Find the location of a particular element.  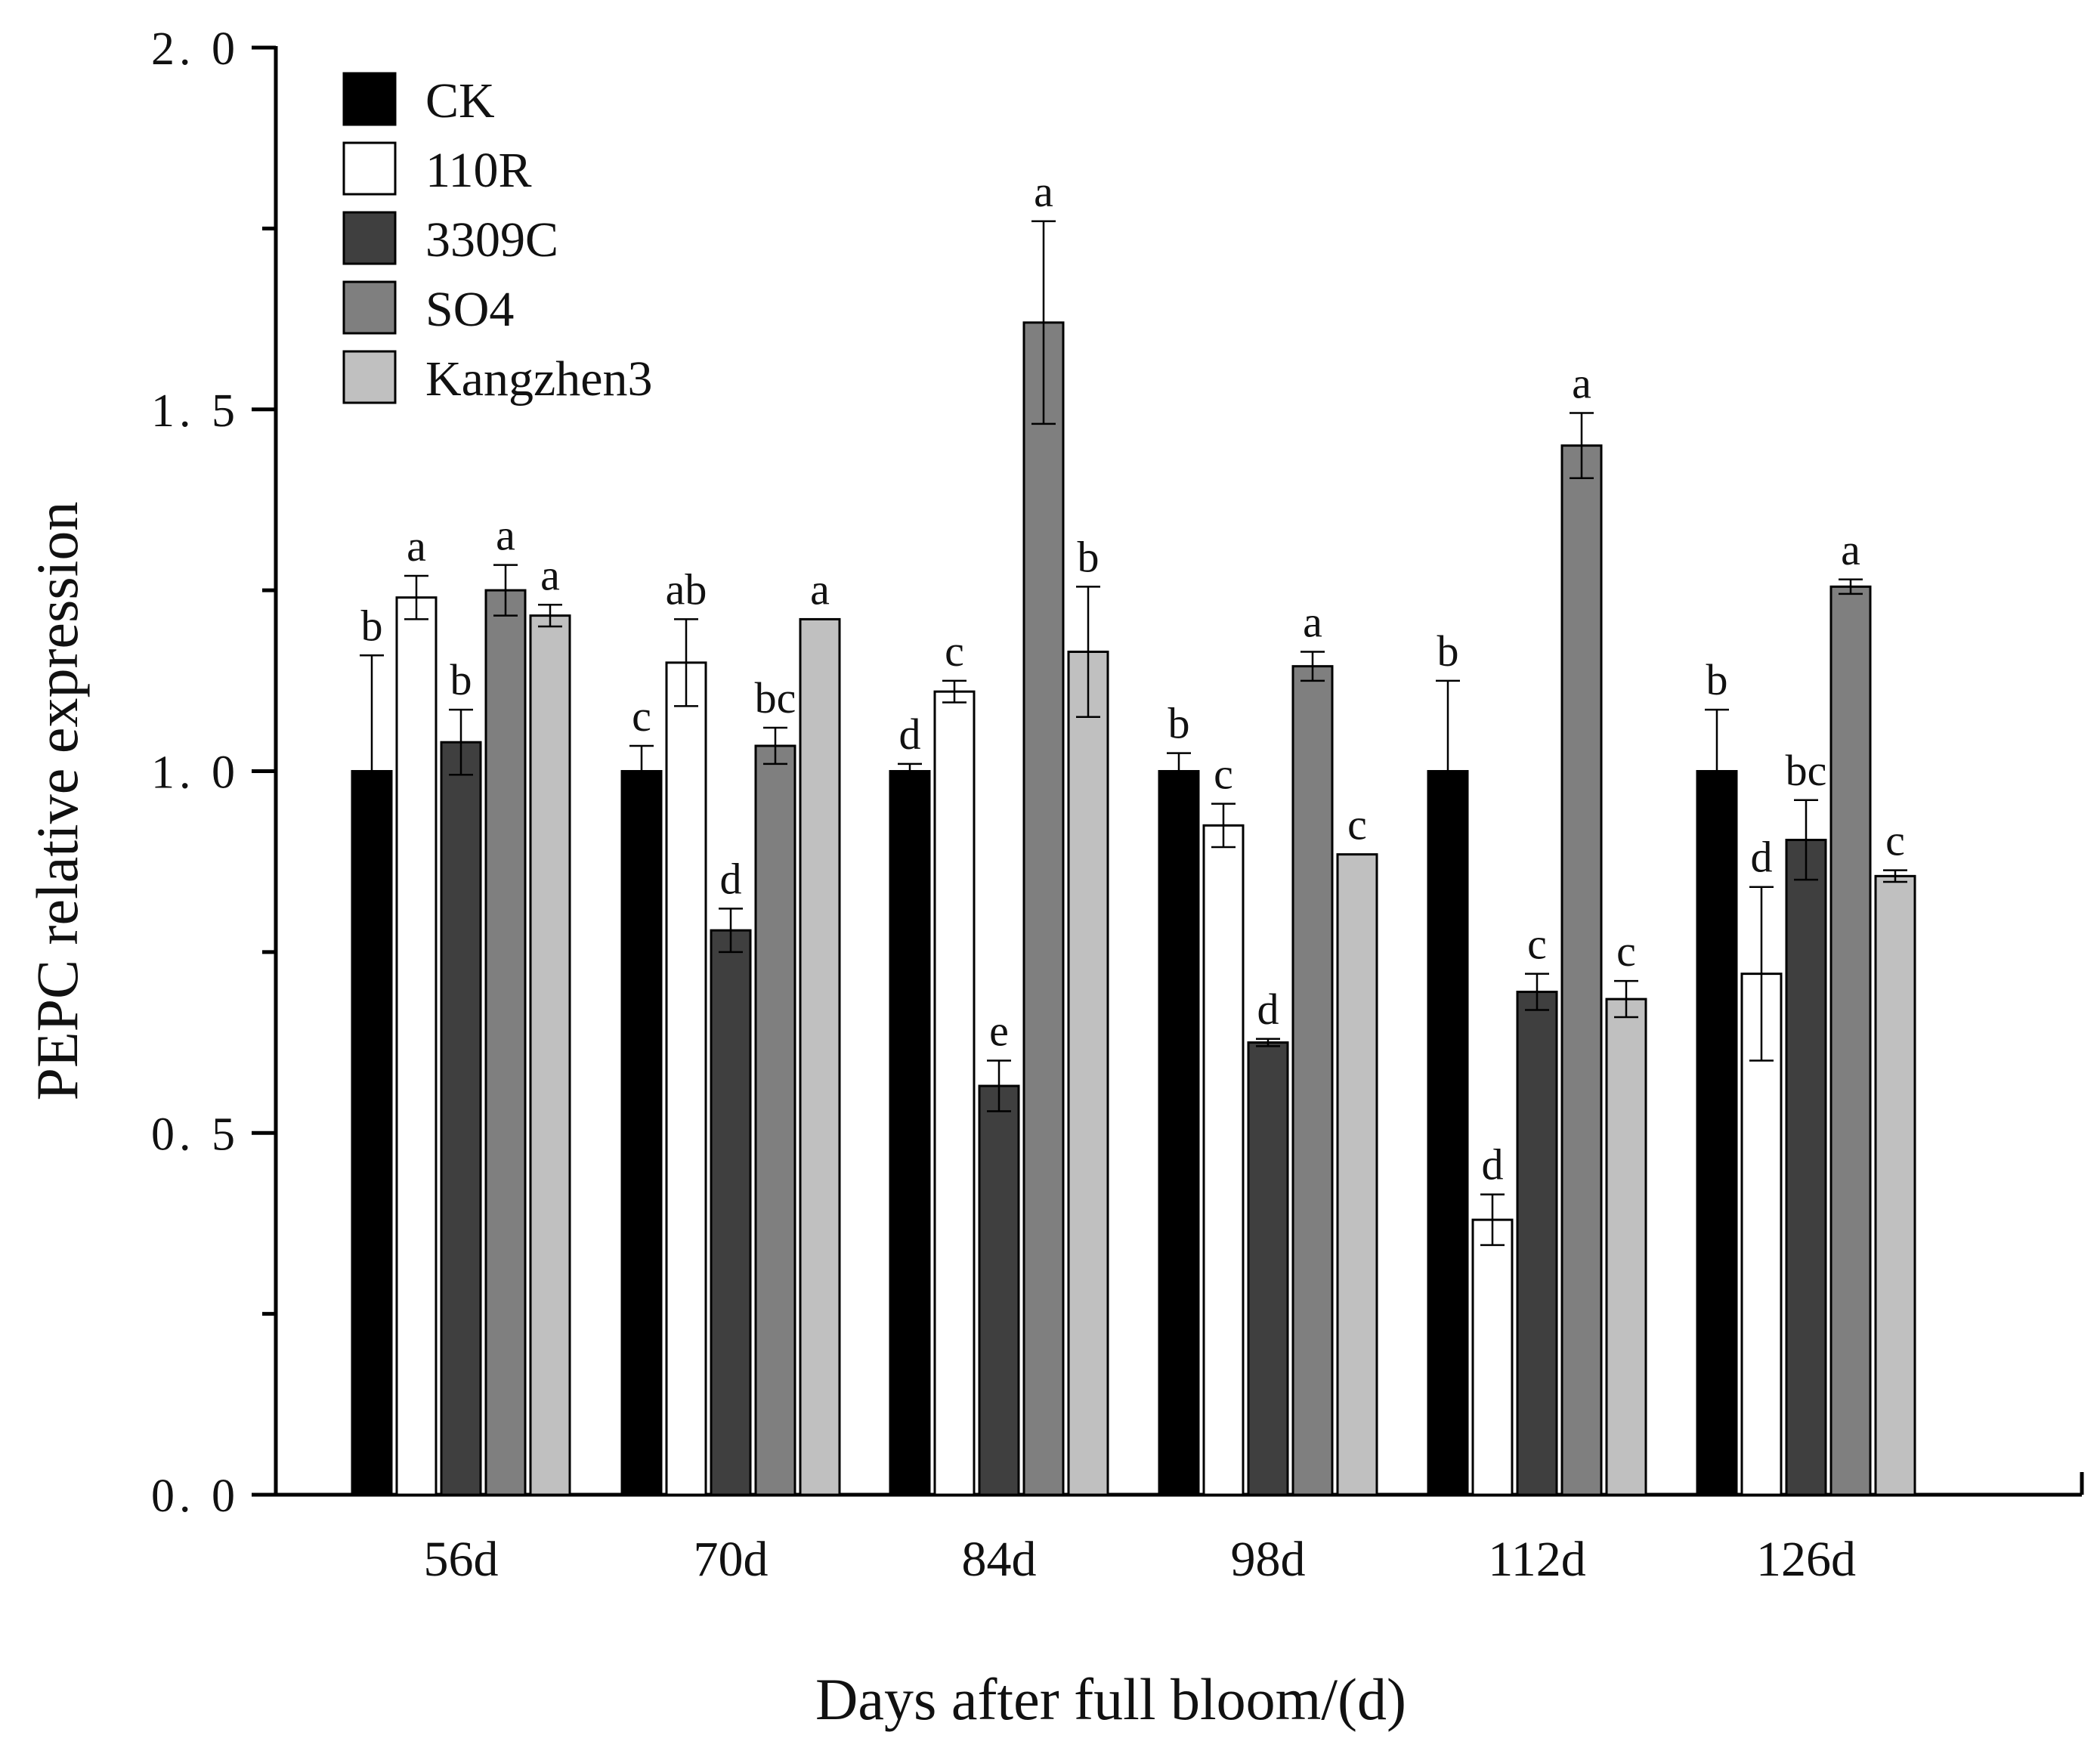

y-axis-title: PEPC relative expression is located at coordinates (57, 801).